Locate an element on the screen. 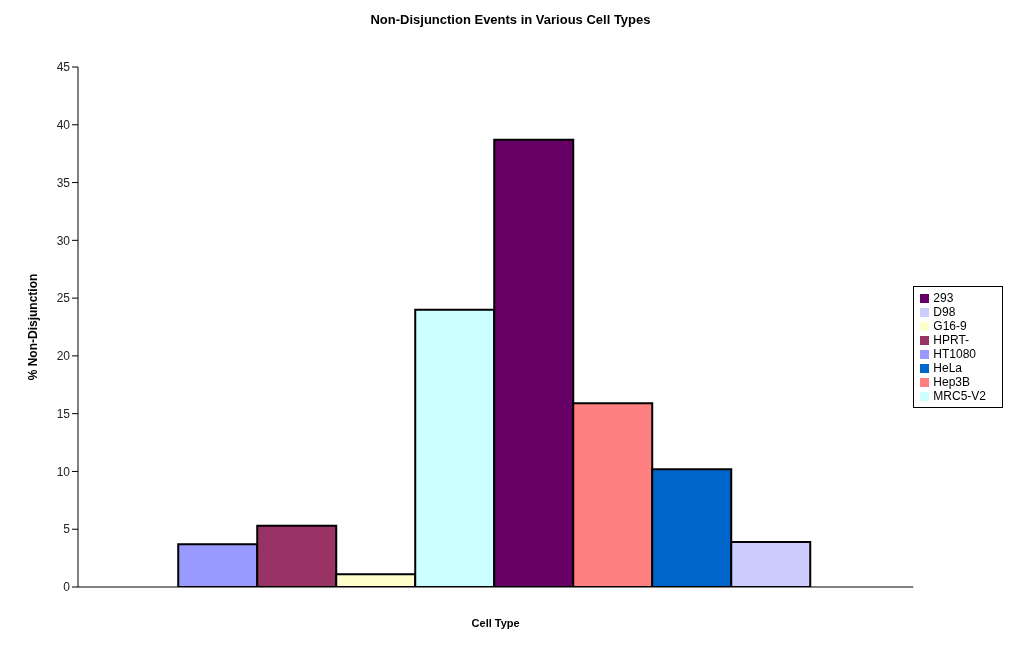 This screenshot has height=669, width=1021. legend-label: MRC5-V2 is located at coordinates (959, 396).